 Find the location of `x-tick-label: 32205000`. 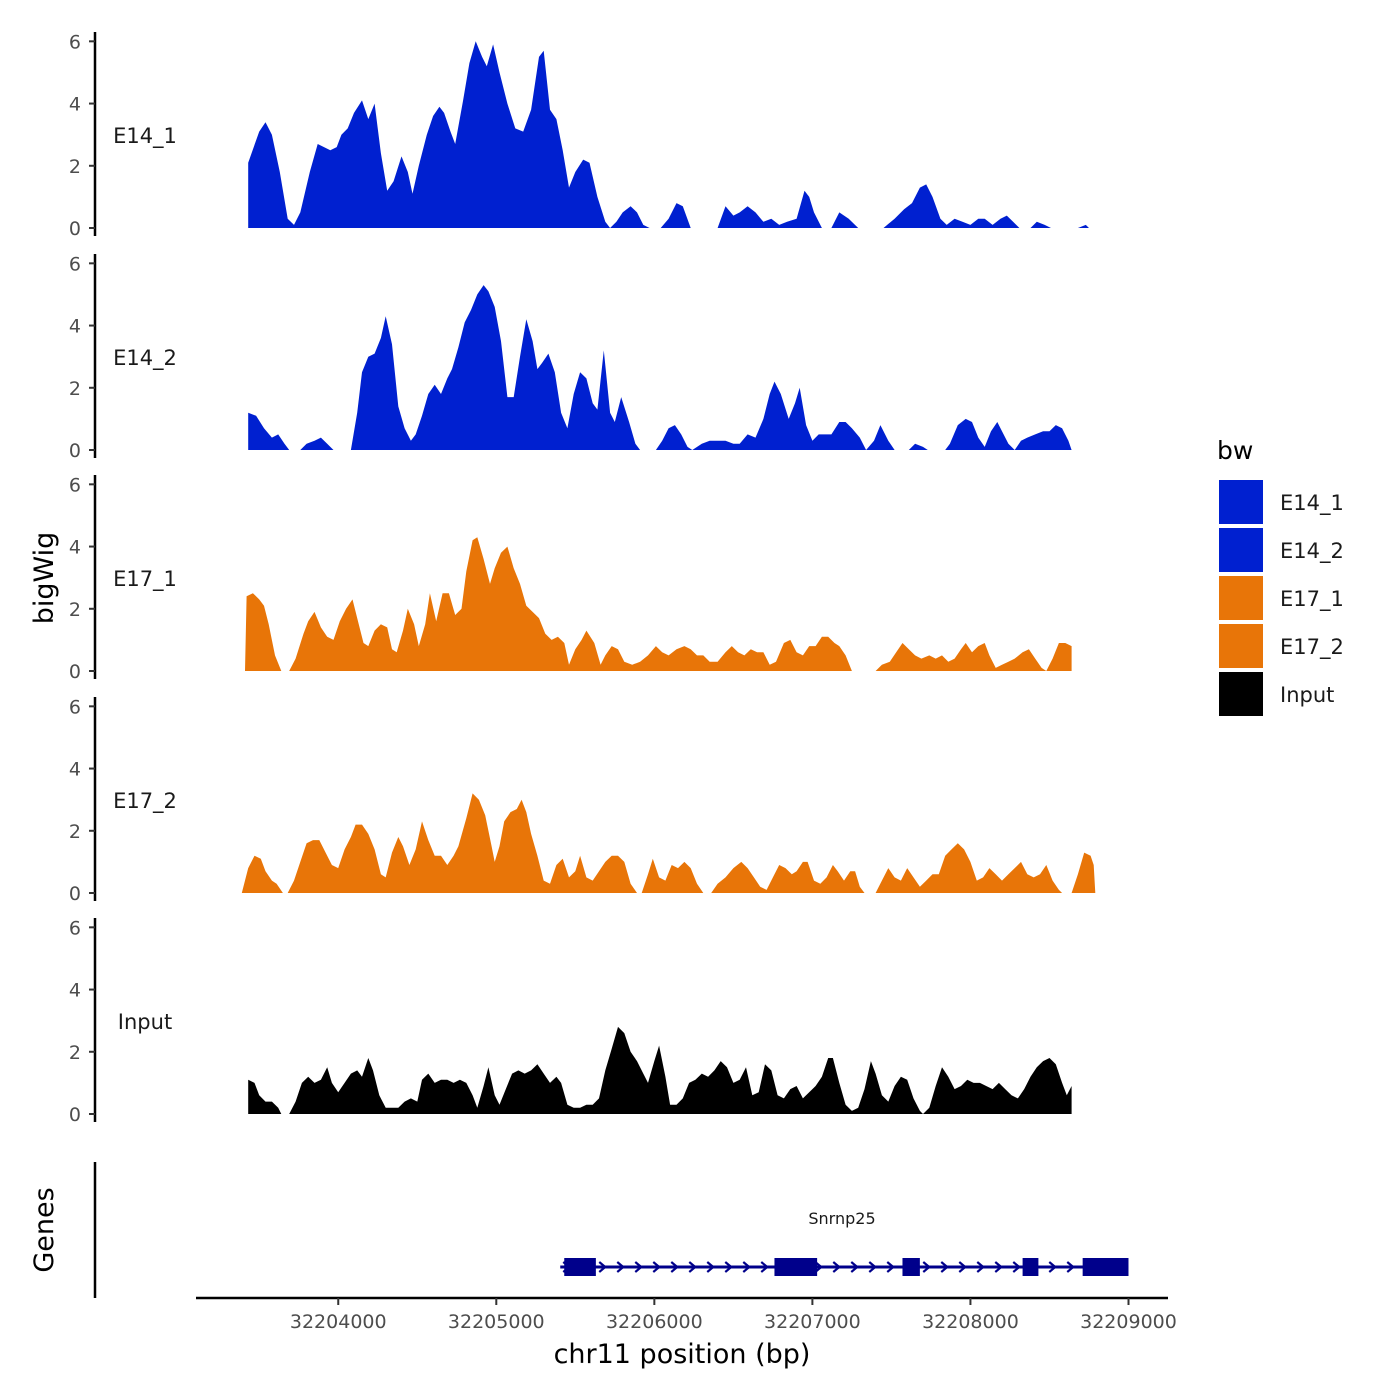

x-tick-label: 32205000 is located at coordinates (496, 1322).